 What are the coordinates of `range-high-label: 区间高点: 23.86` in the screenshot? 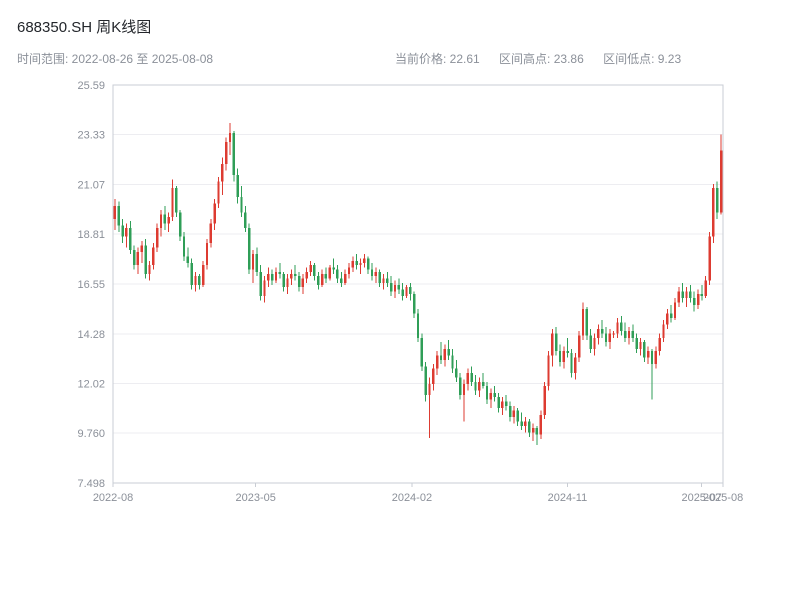 It's located at (541, 59).